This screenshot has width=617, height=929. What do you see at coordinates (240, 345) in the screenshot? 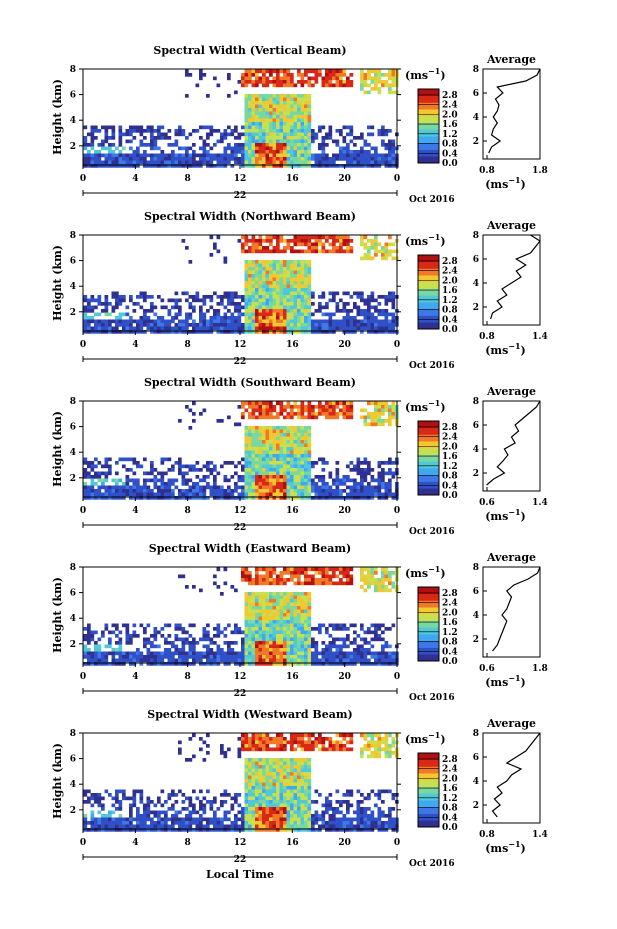
I see `x-tick-label: 12` at bounding box center [240, 345].